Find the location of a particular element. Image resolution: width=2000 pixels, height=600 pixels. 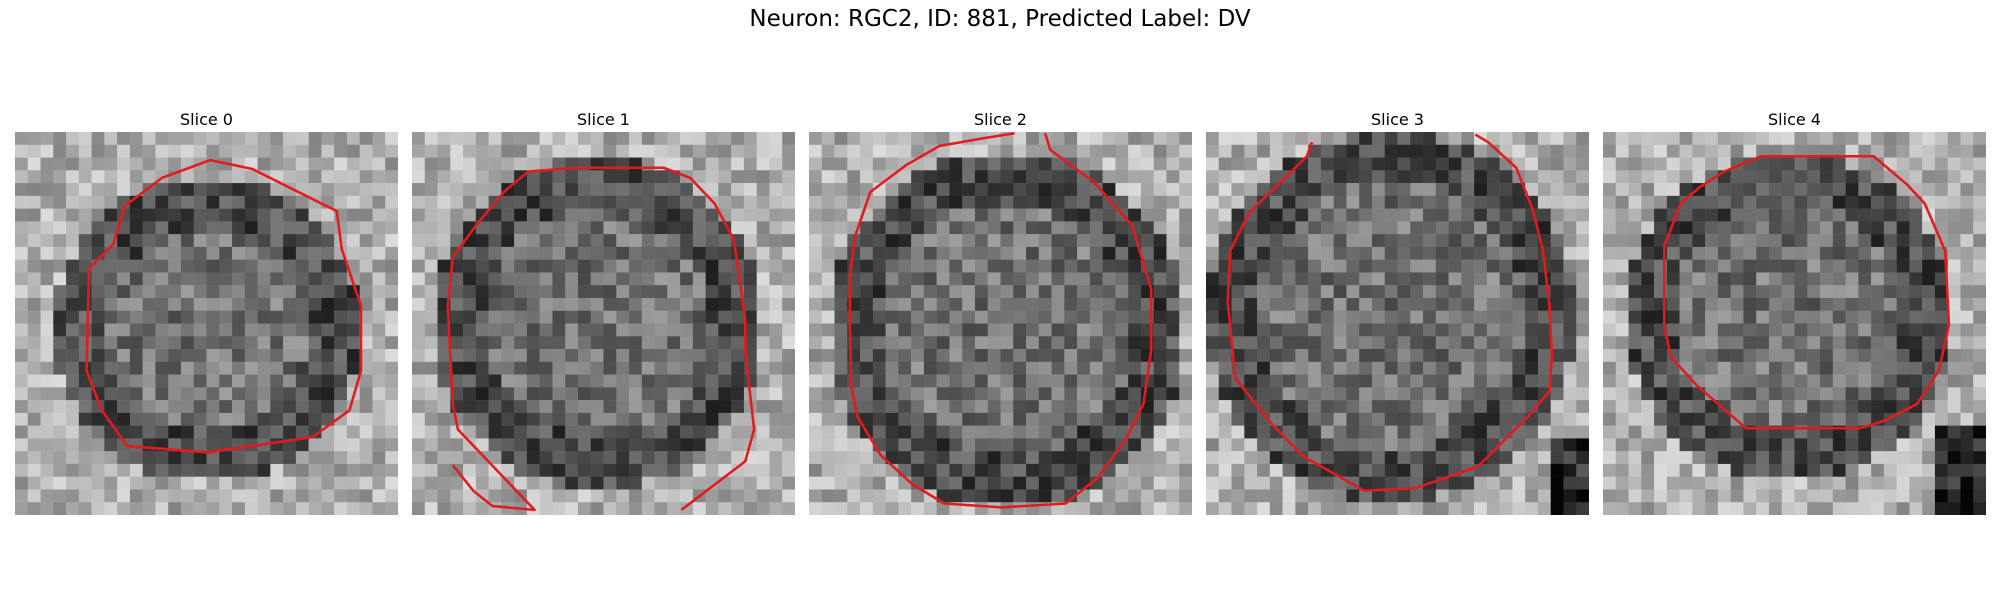

slice-panel-2: Slice 2 is located at coordinates (1000, 311).